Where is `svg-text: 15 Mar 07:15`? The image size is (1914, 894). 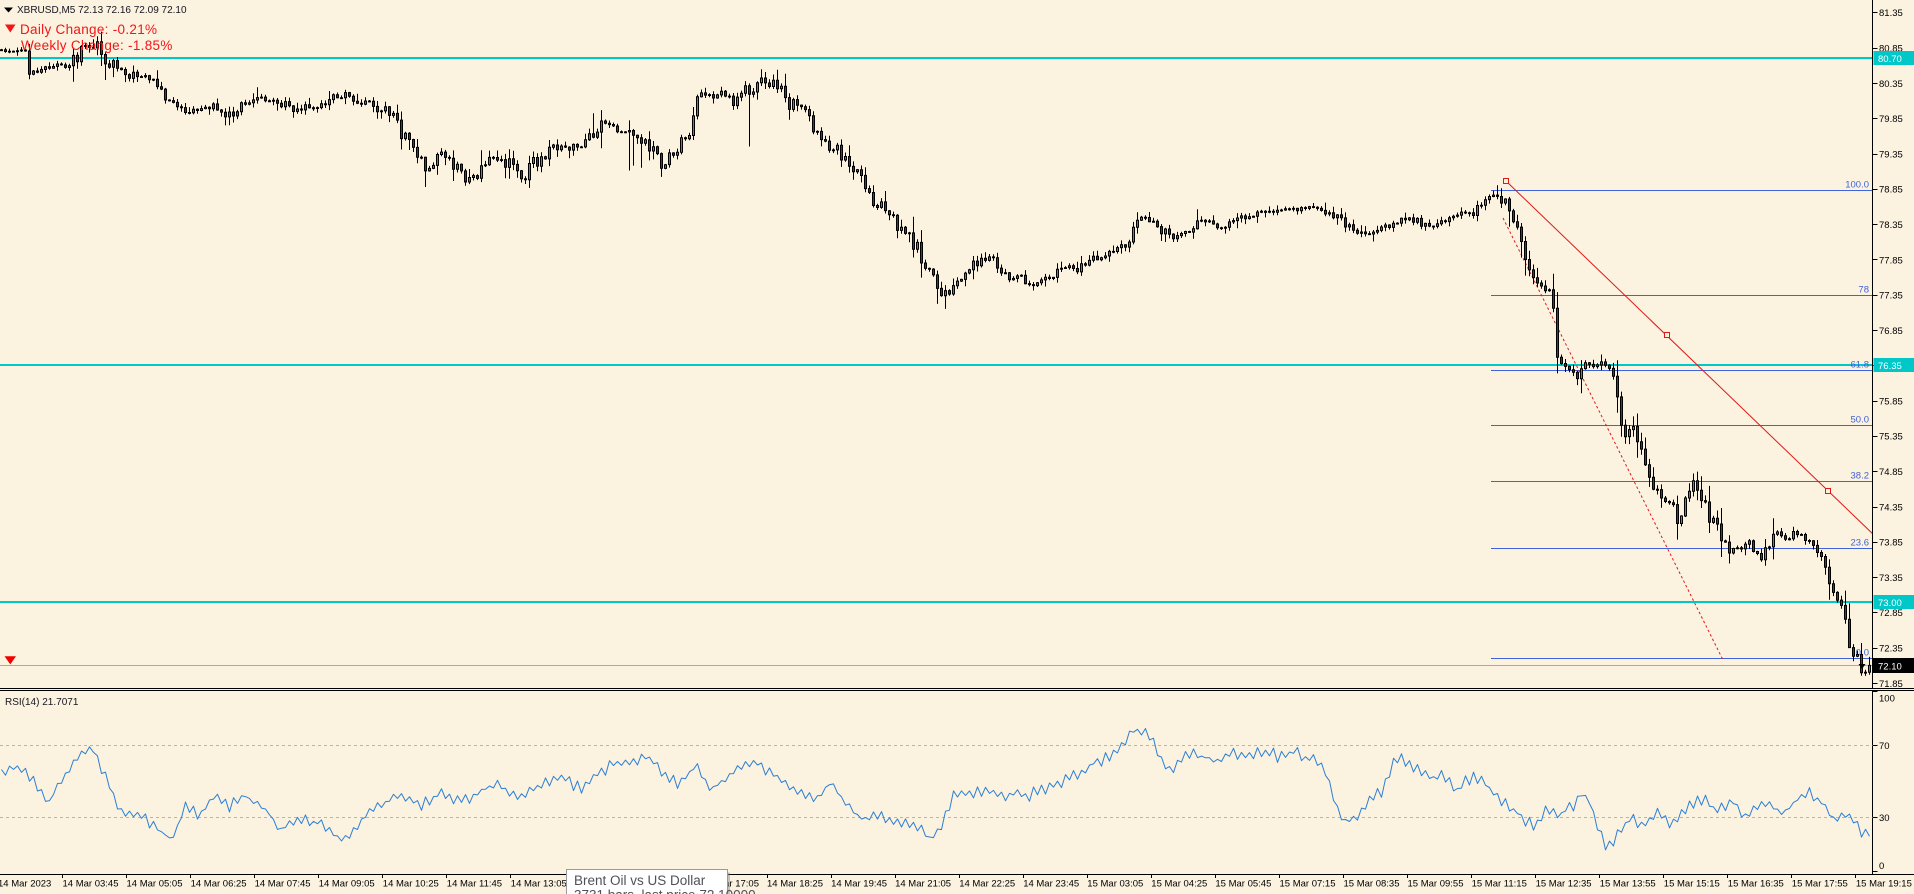 svg-text: 15 Mar 07:15 is located at coordinates (1308, 884).